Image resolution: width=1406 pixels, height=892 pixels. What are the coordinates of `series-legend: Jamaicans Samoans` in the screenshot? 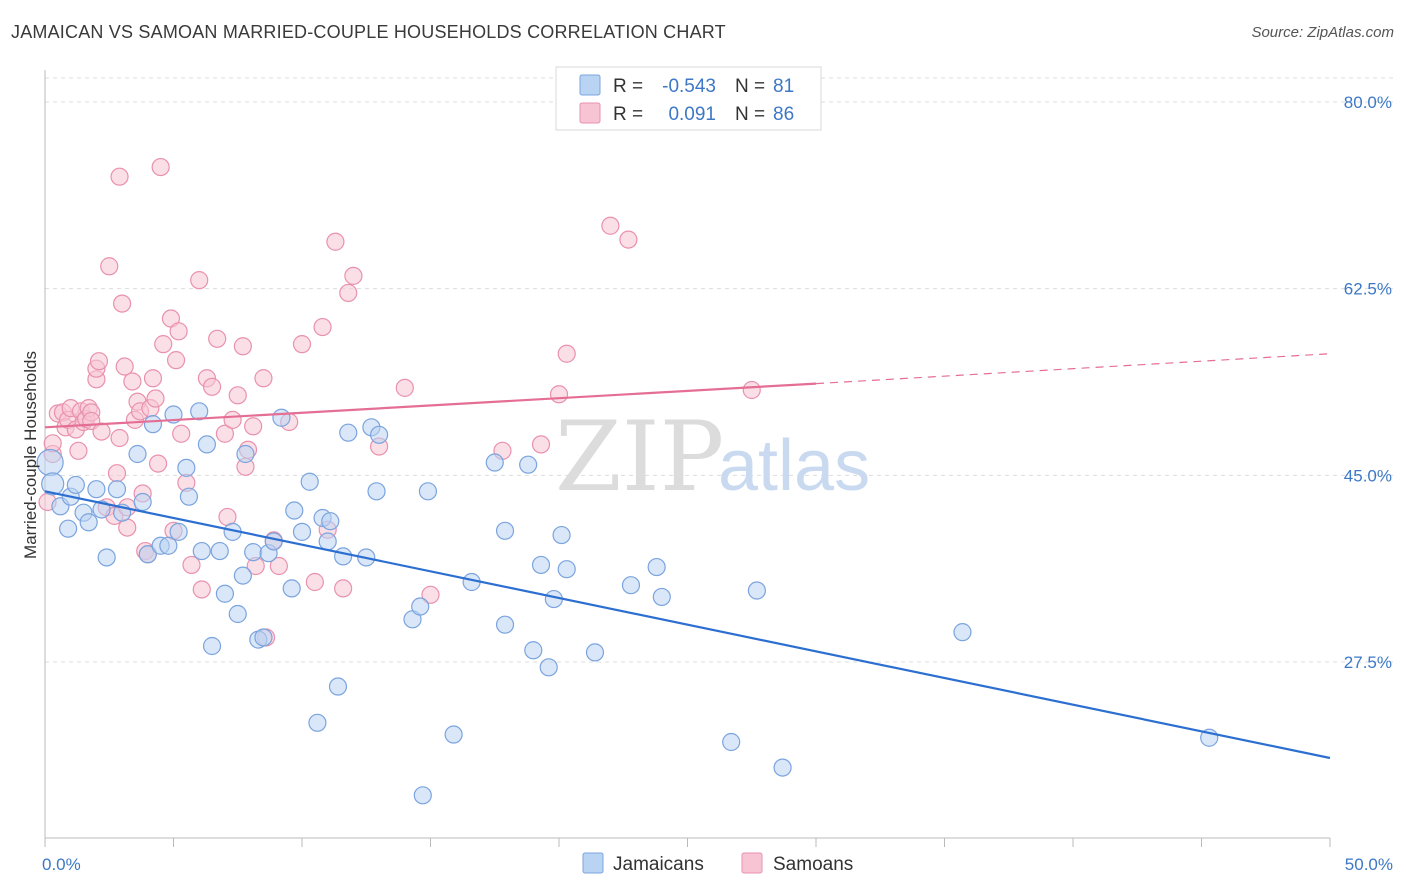 It's located at (717, 863).